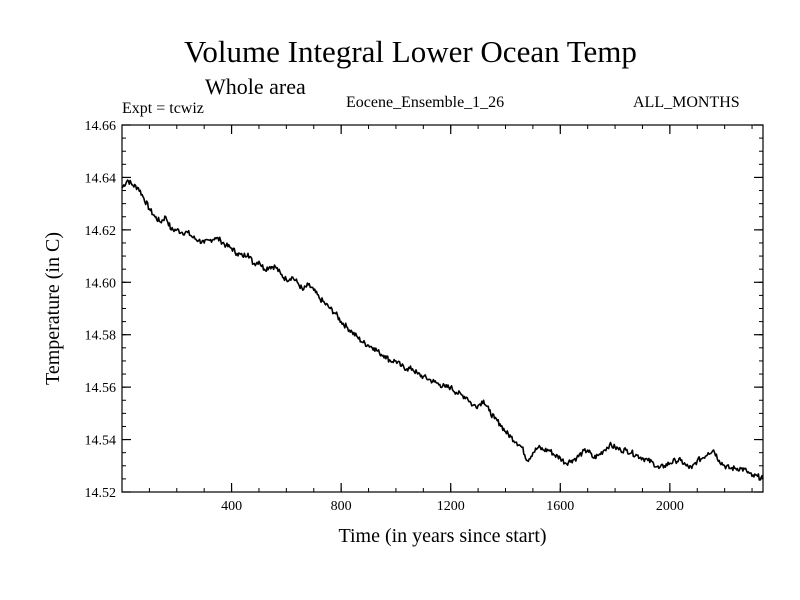 The width and height of the screenshot is (800, 600). What do you see at coordinates (101, 493) in the screenshot?
I see `y-tick-label: 14.52` at bounding box center [101, 493].